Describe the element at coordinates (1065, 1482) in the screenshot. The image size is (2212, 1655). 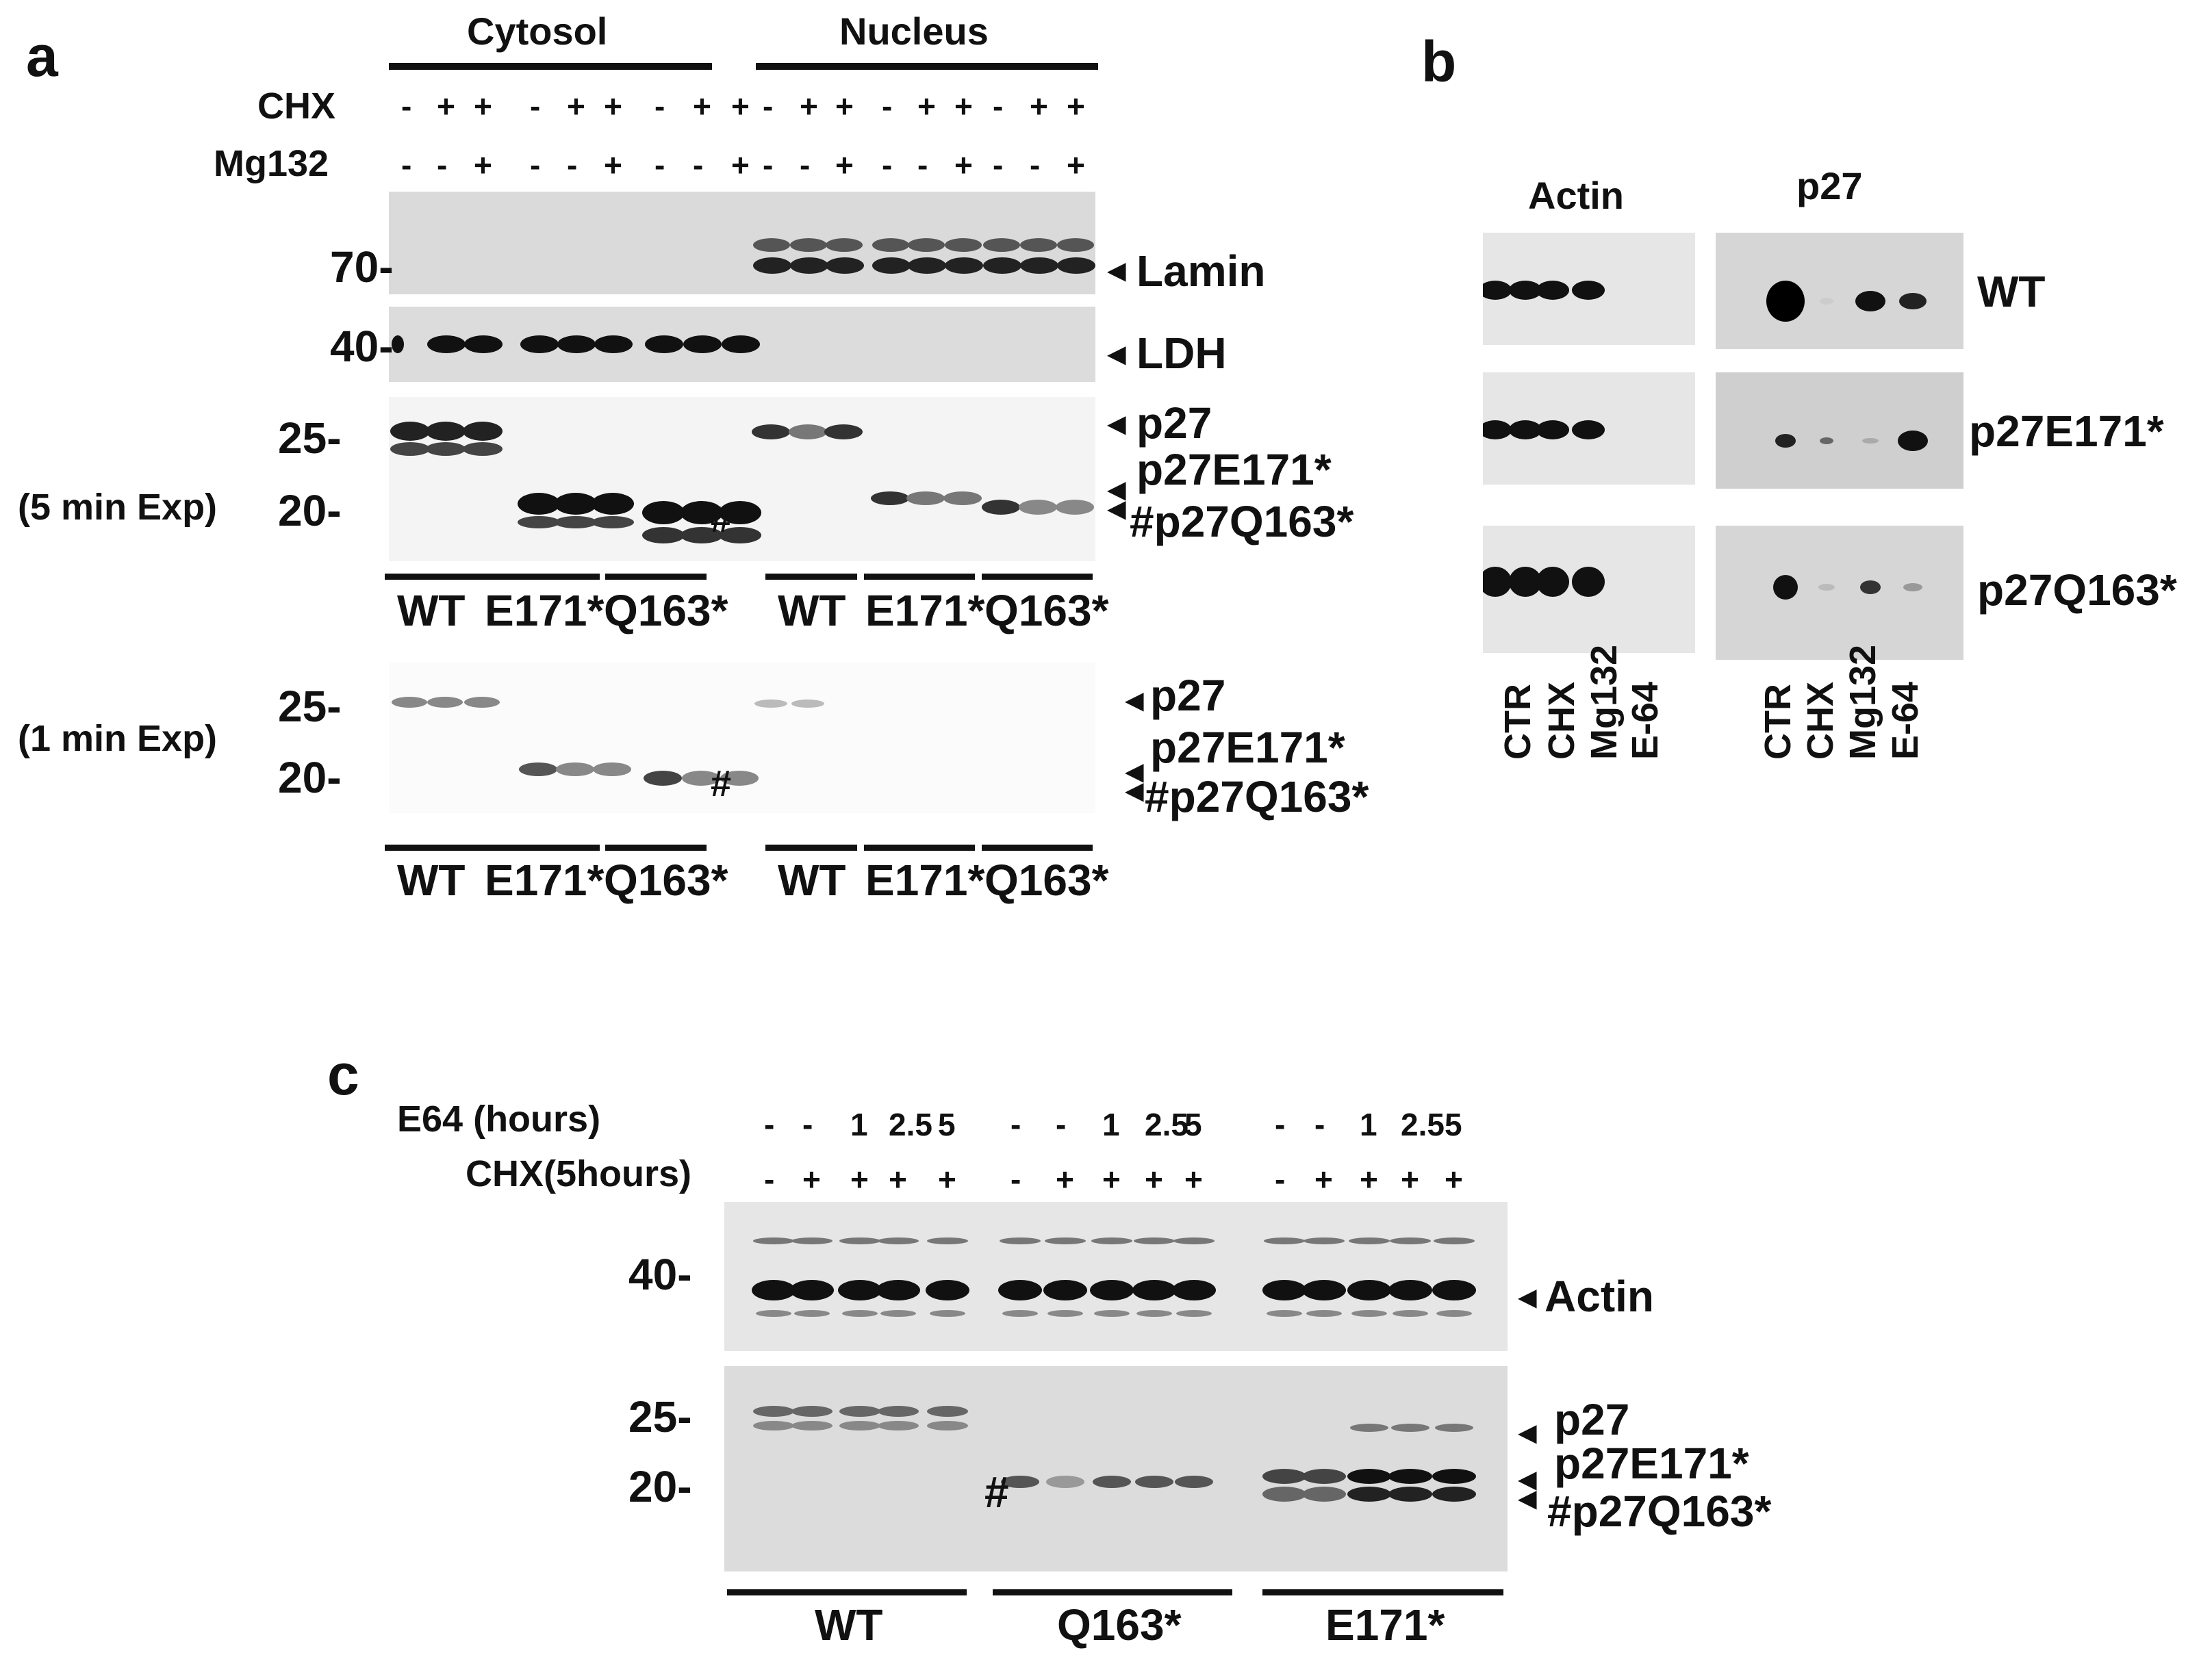
I see `panel-c-p27-q163-band` at that location.